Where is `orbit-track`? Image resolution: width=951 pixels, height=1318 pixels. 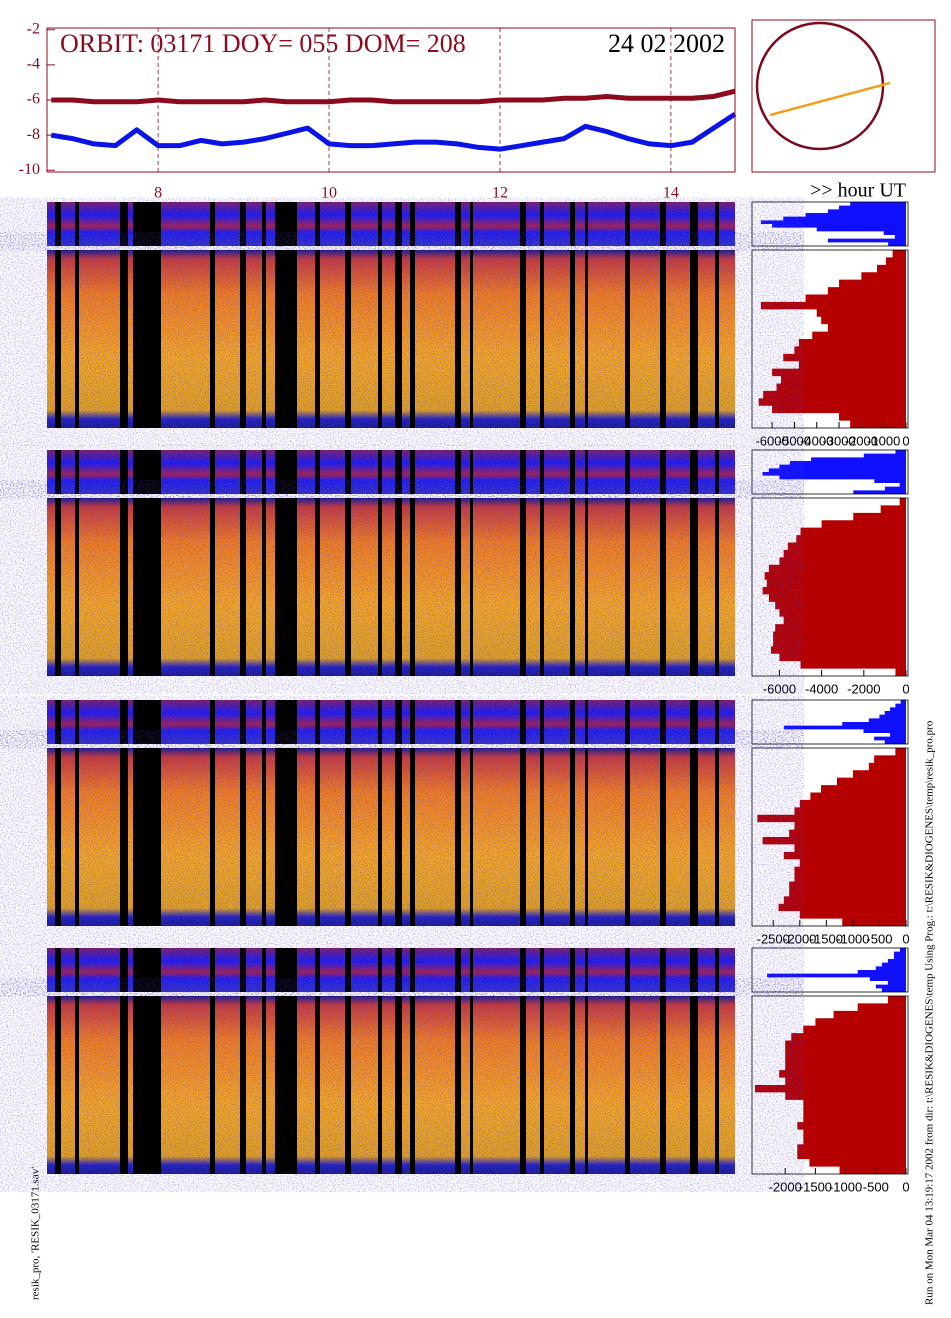 orbit-track is located at coordinates (830, 99).